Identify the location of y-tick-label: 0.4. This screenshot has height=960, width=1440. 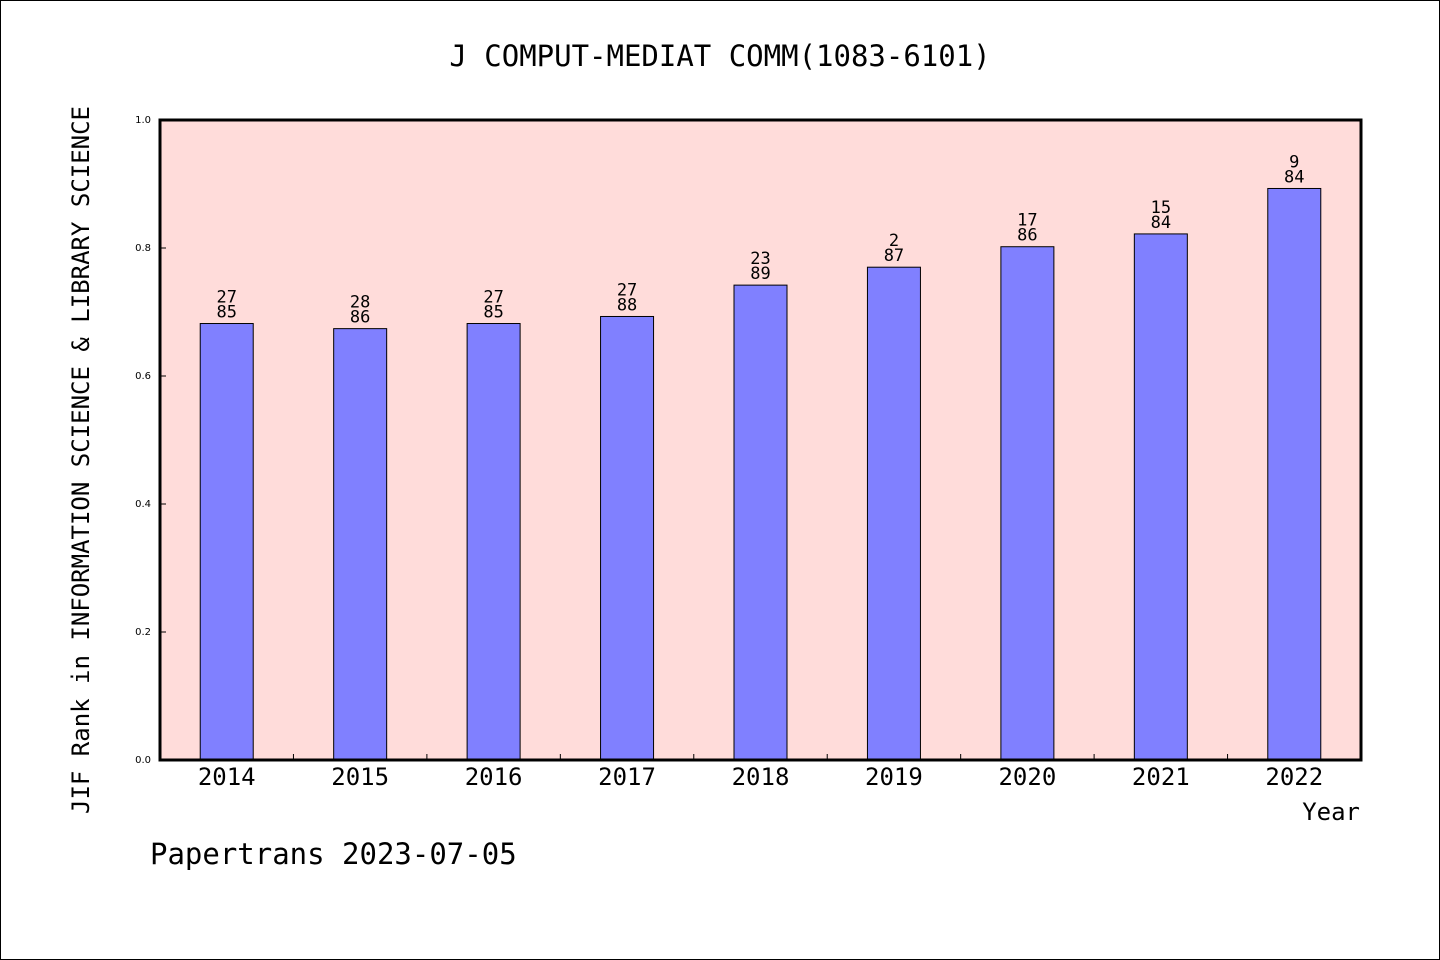
(143, 504).